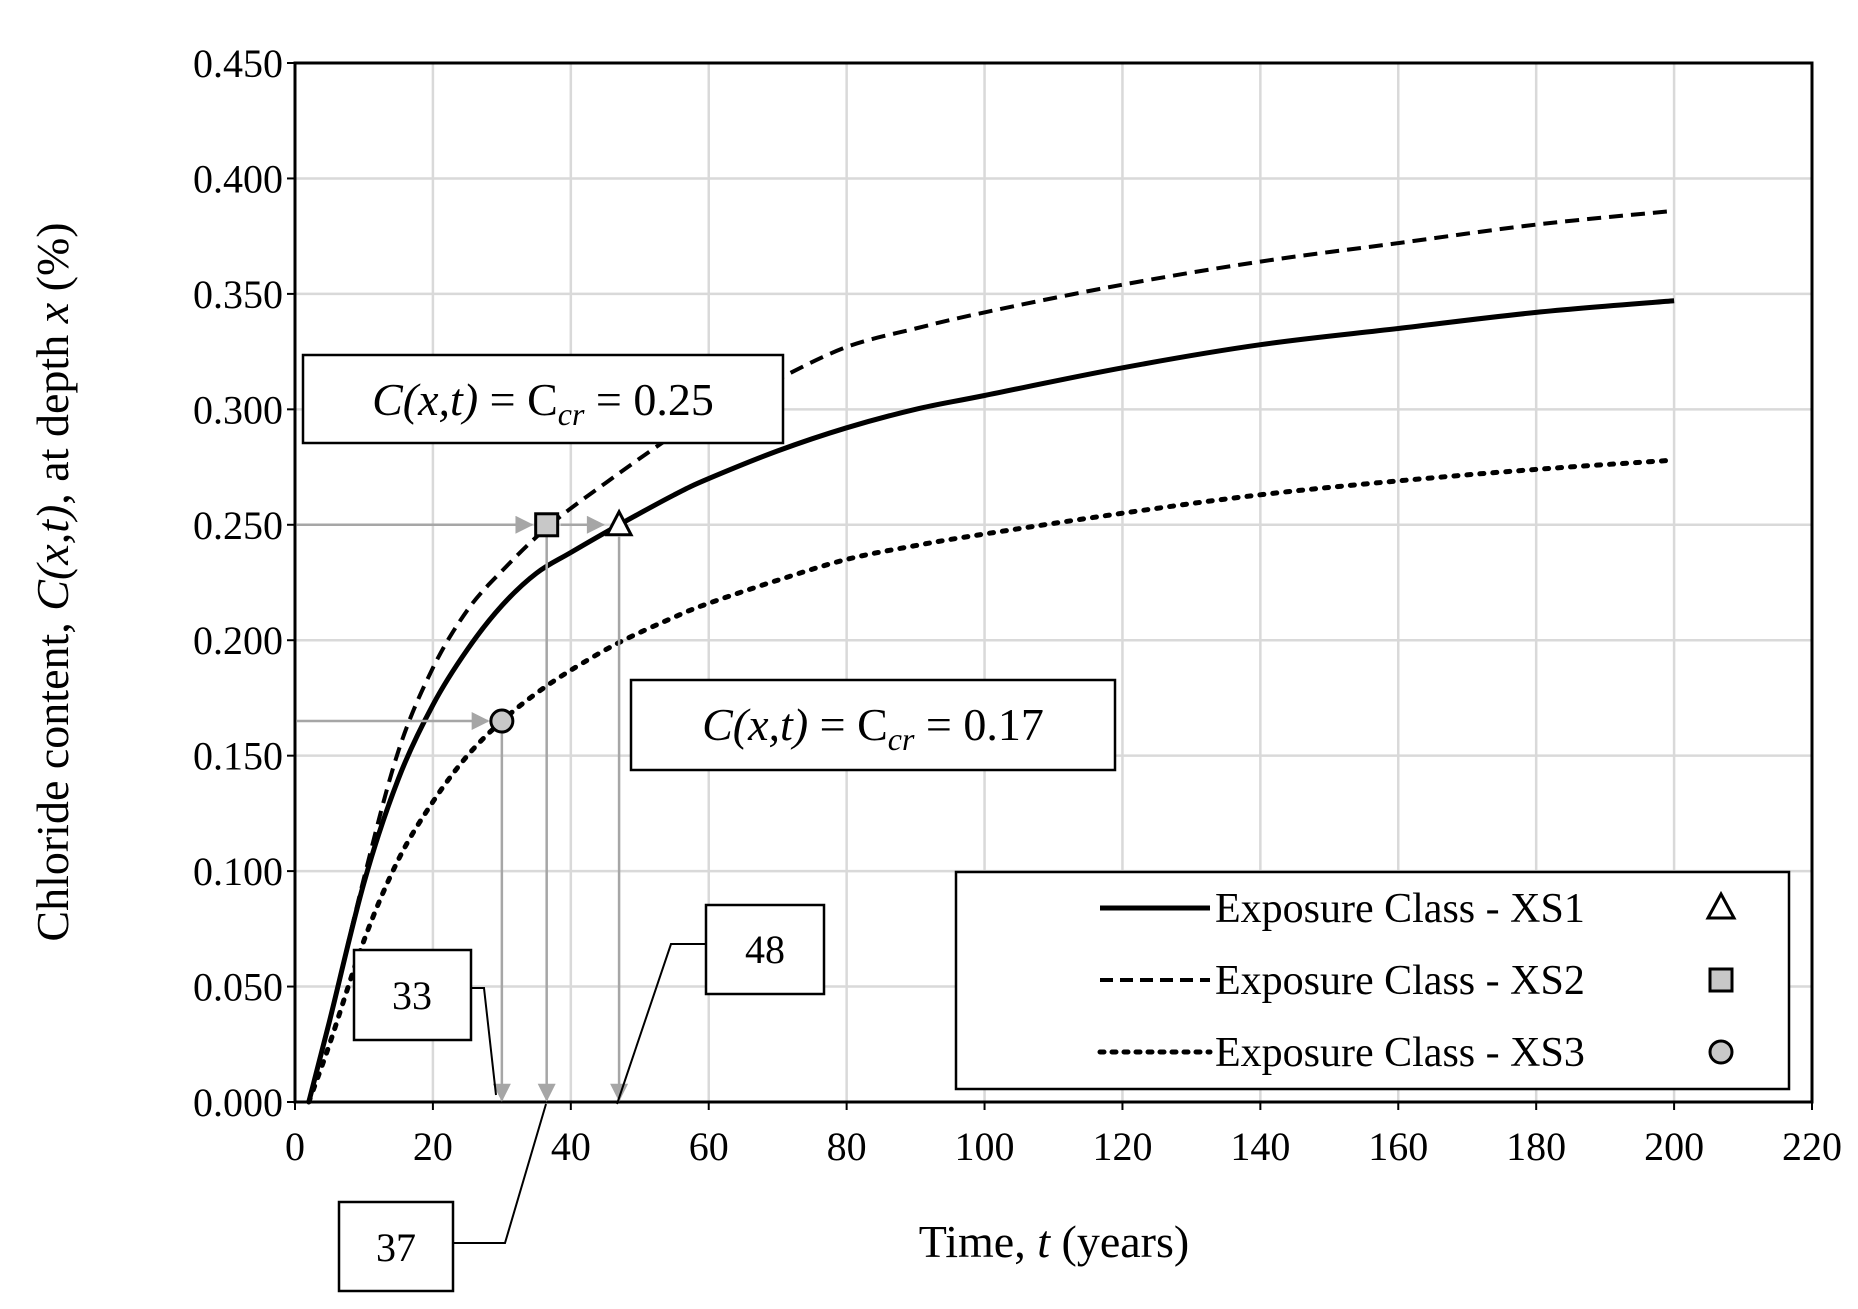 The height and width of the screenshot is (1309, 1858). Describe the element at coordinates (1398, 1146) in the screenshot. I see `x-tick-label-160: 160` at that location.